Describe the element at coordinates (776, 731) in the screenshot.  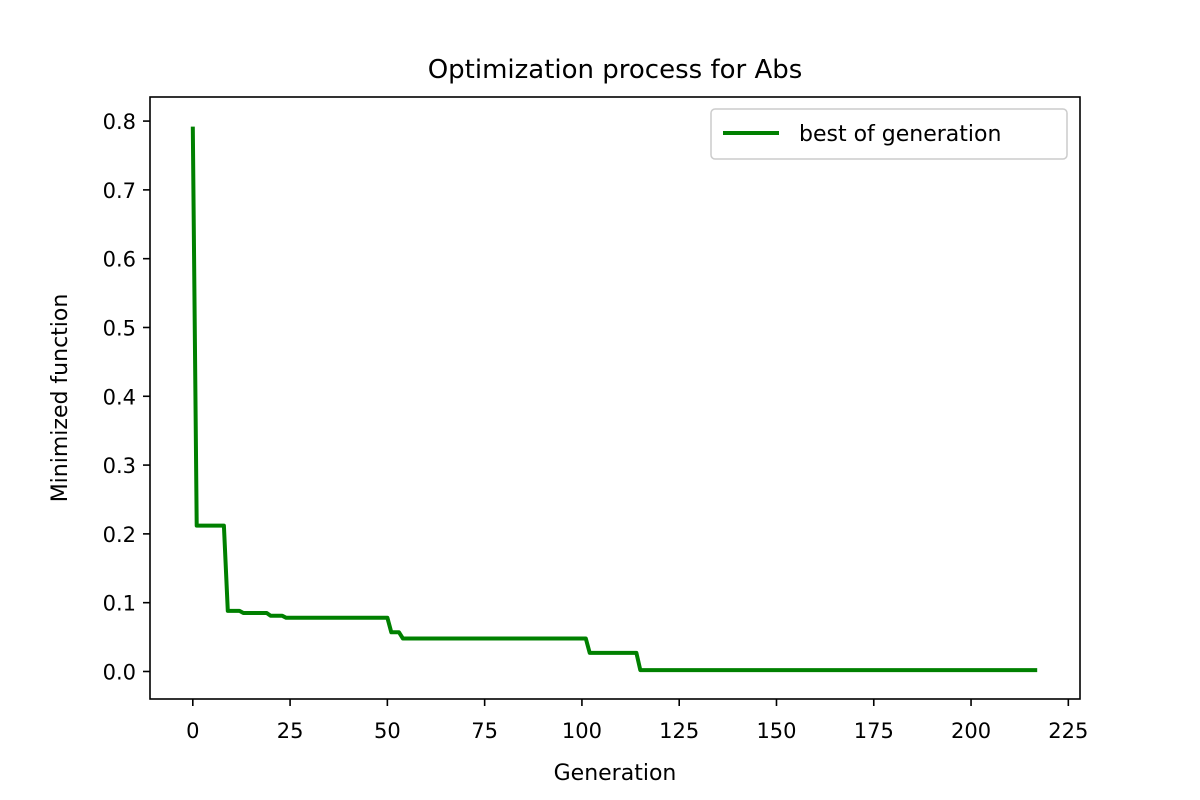
I see `x-tick-label: 150` at that location.